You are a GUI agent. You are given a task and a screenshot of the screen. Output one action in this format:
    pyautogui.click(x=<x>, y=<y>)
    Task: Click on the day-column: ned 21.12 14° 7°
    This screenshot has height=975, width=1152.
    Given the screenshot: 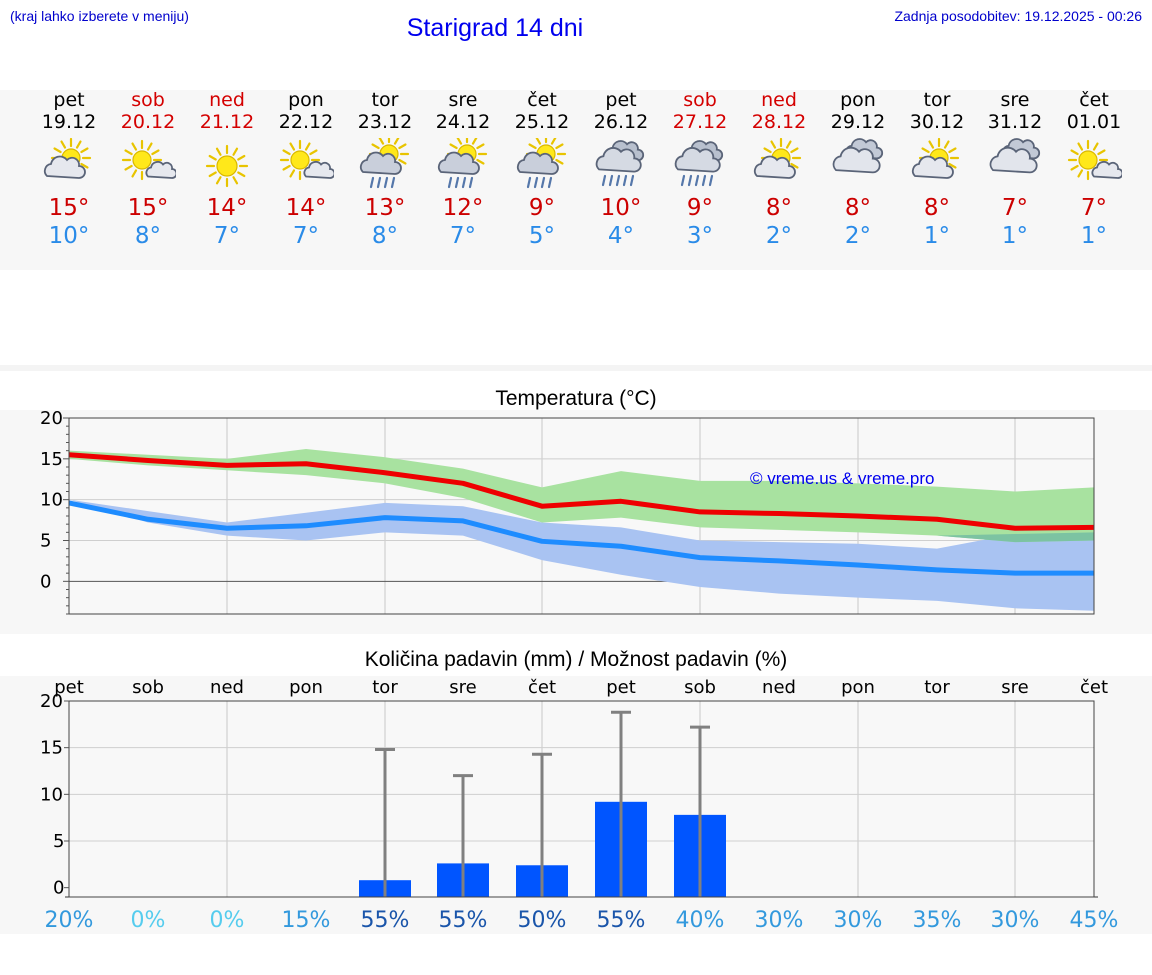 What is the action you would take?
    pyautogui.click(x=227, y=170)
    